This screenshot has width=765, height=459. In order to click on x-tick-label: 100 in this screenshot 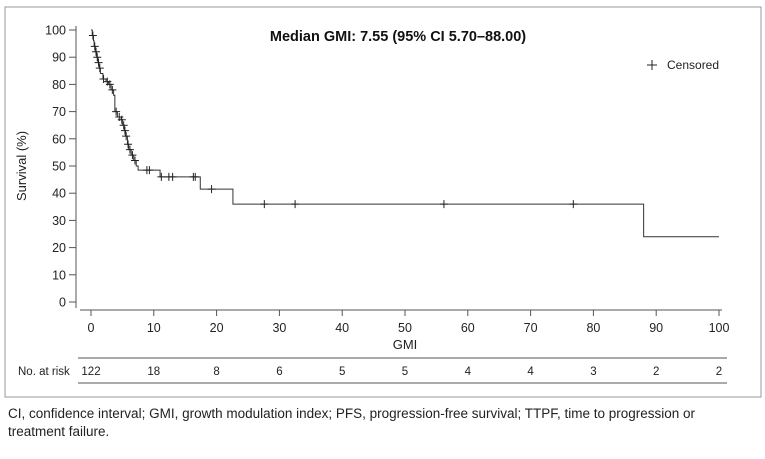, I will do `click(719, 328)`.